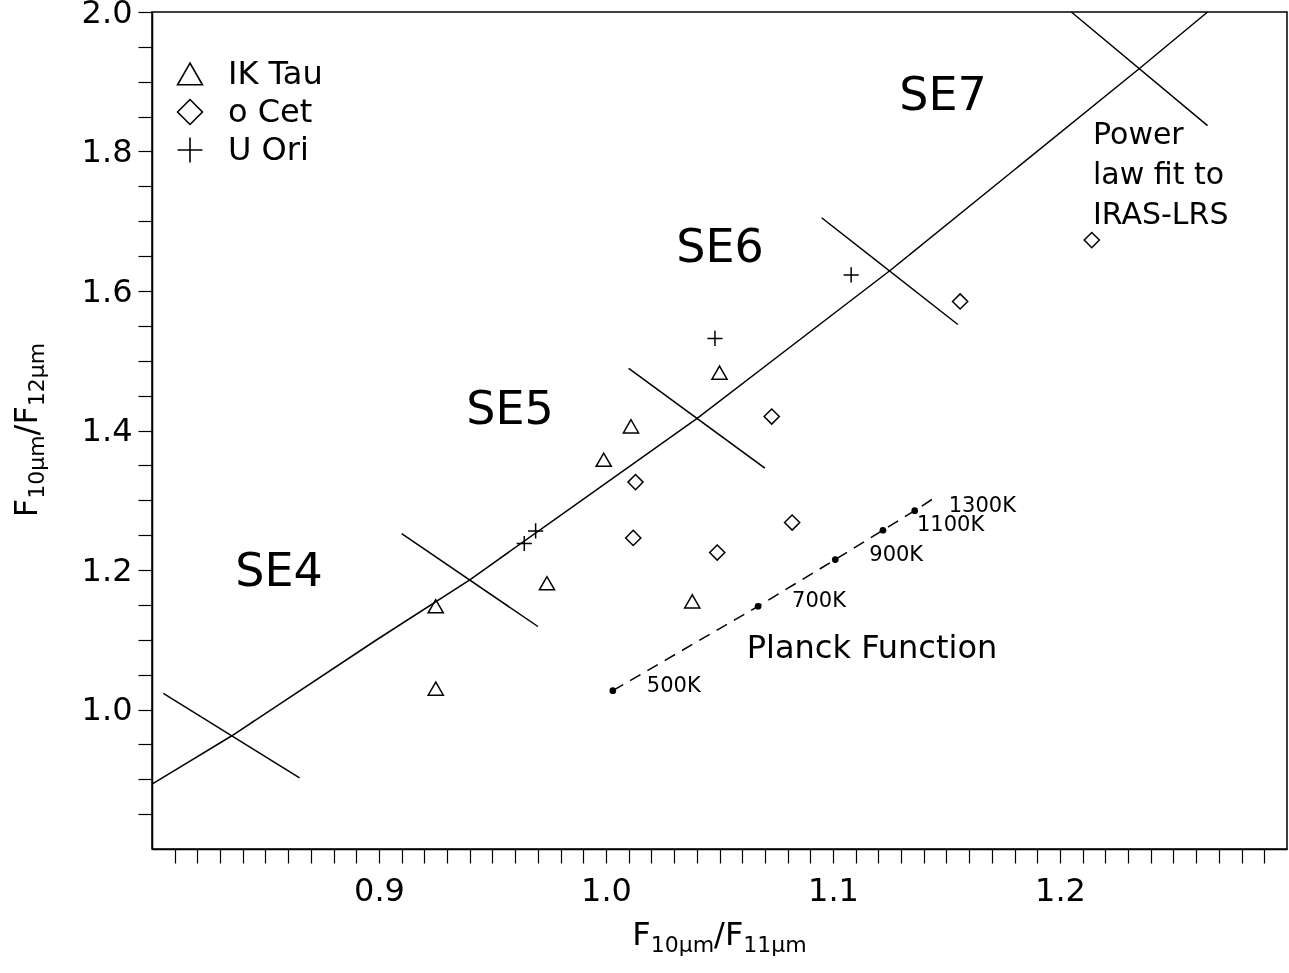  Describe the element at coordinates (1161, 173) in the screenshot. I see `annotation: Power law fit to IRAS-LRS` at that location.